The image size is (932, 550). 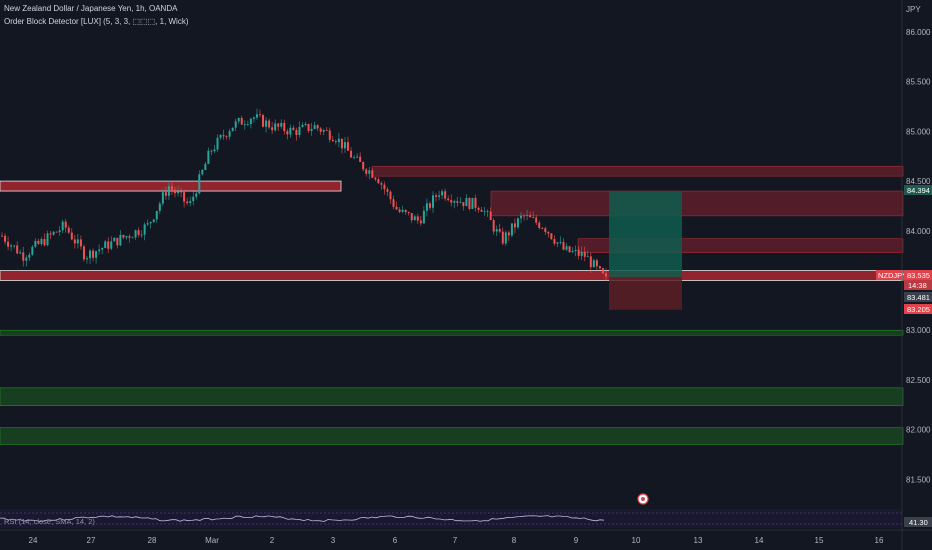 I want to click on price-tick-6: 83.000, so click(x=918, y=330).